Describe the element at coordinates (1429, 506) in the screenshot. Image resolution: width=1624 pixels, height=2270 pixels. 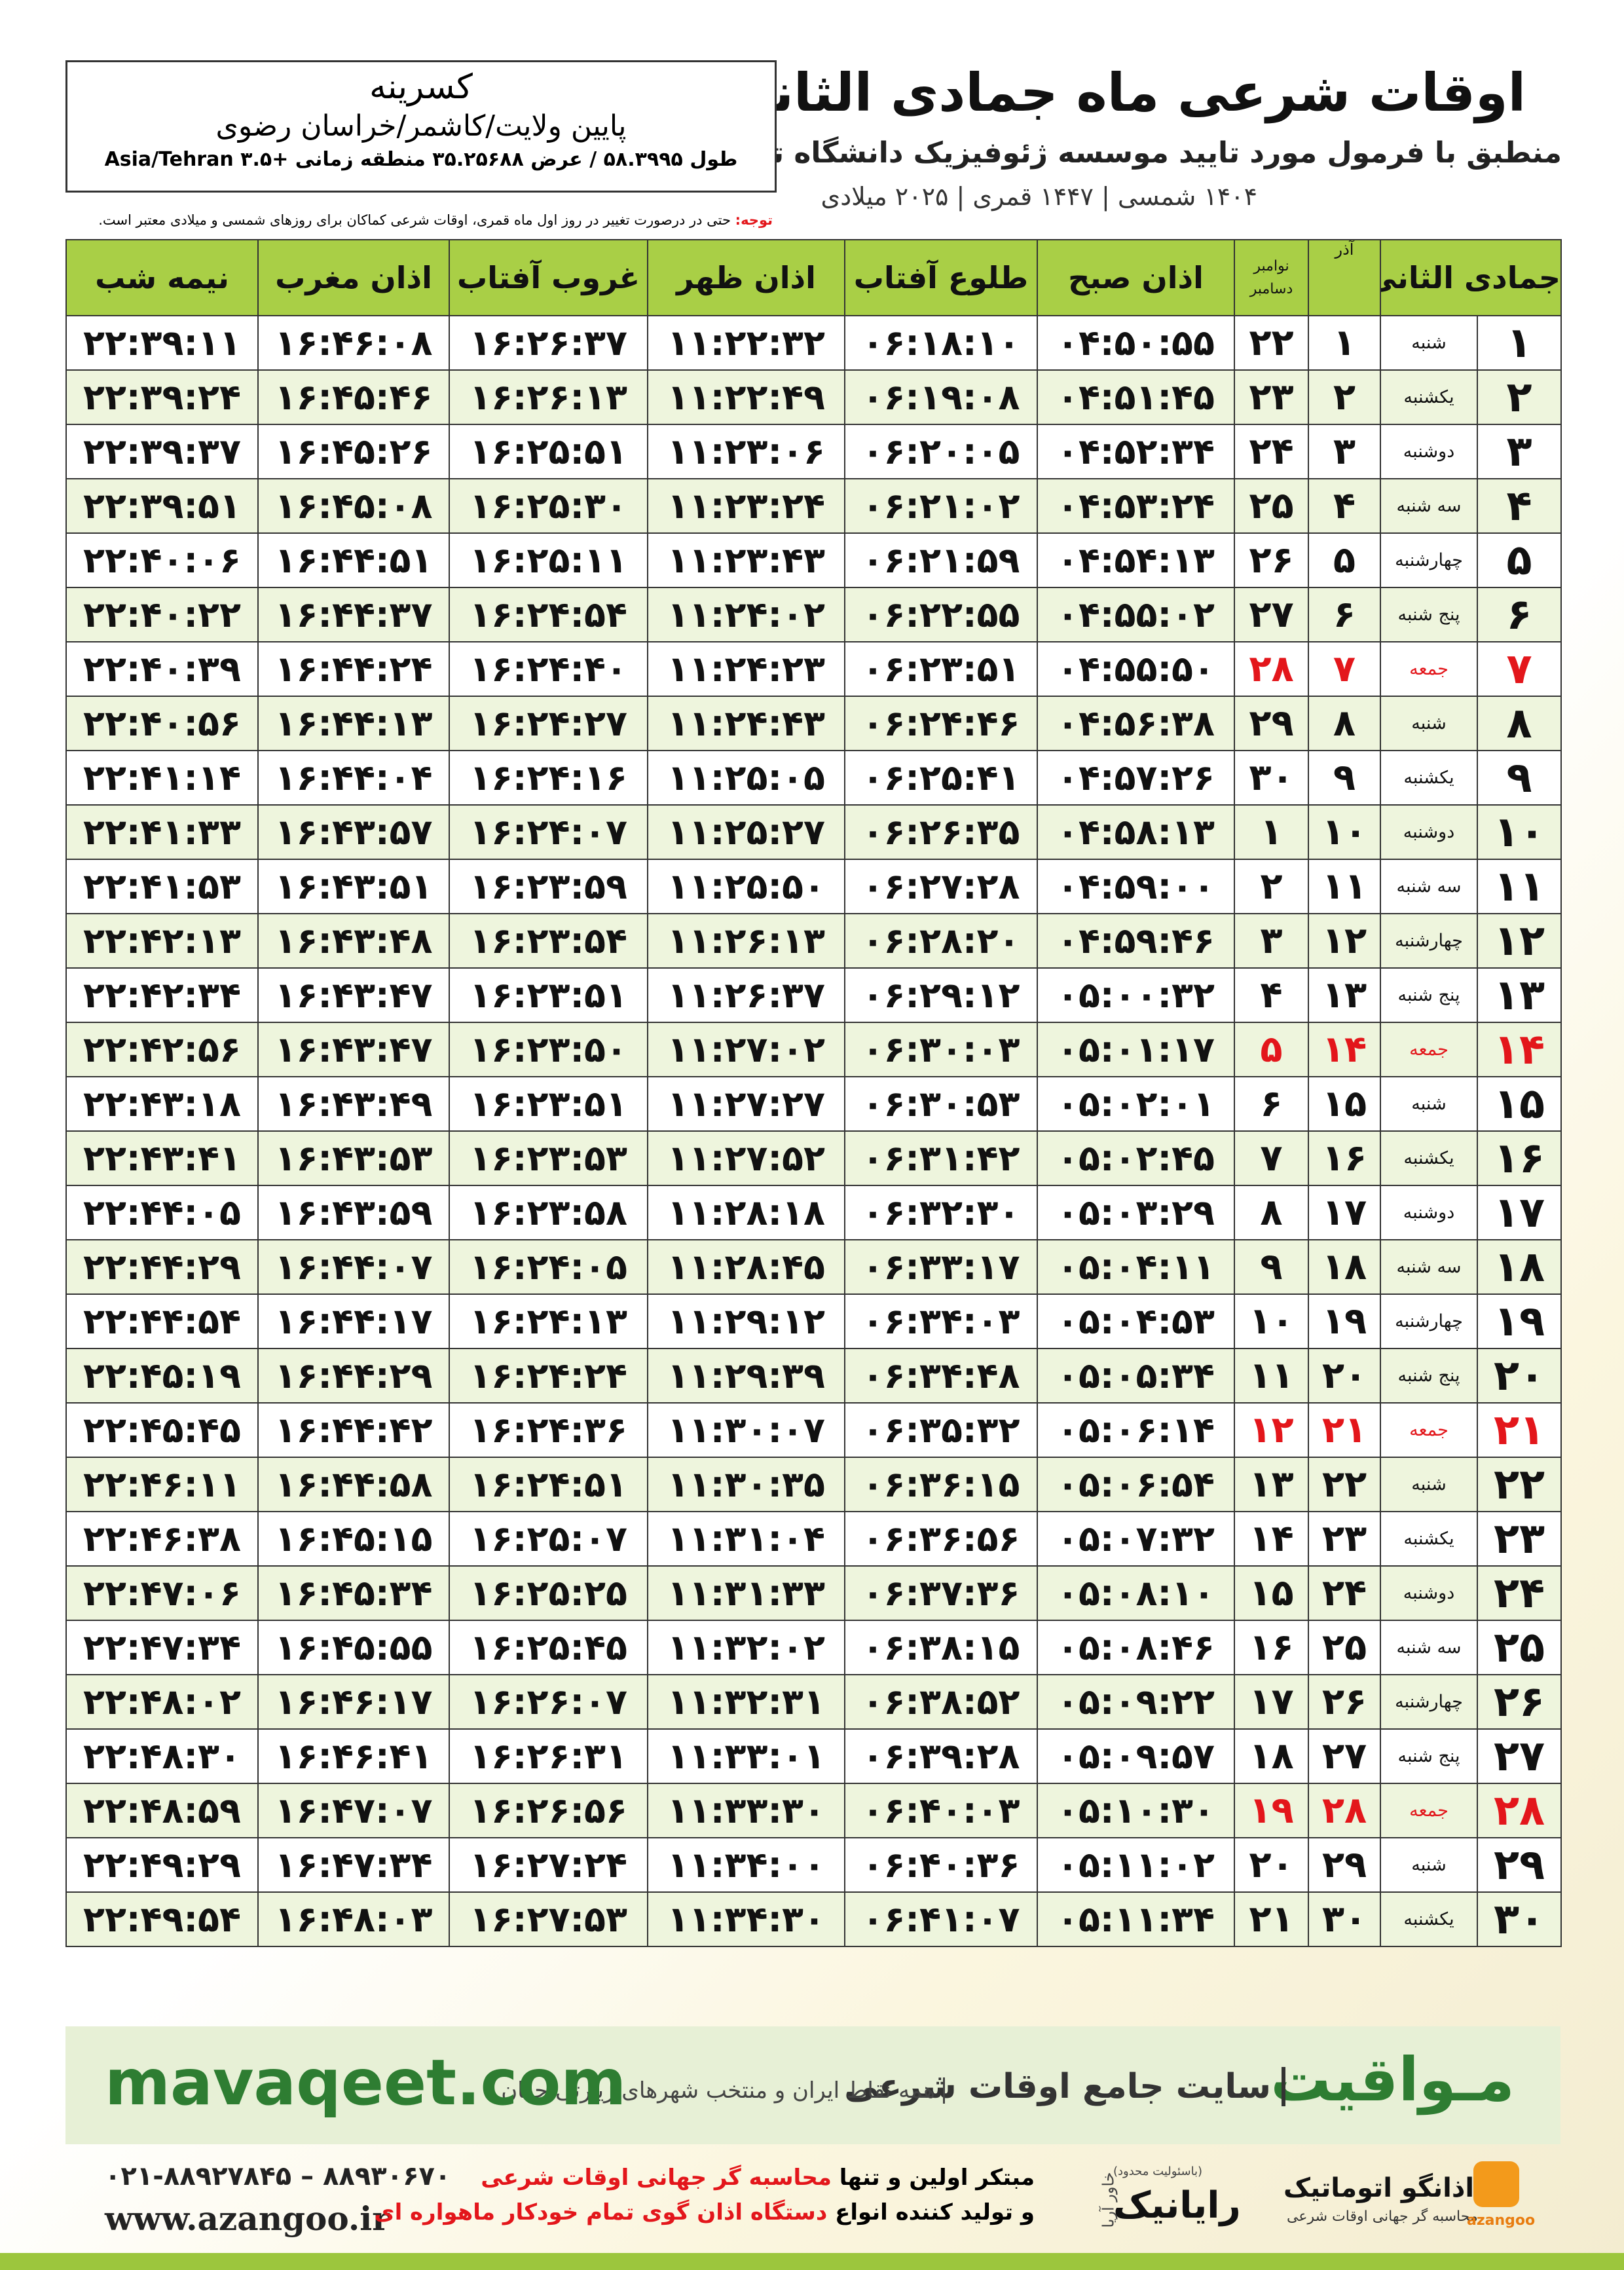
I see `weekday-cell: سه شنبه` at that location.